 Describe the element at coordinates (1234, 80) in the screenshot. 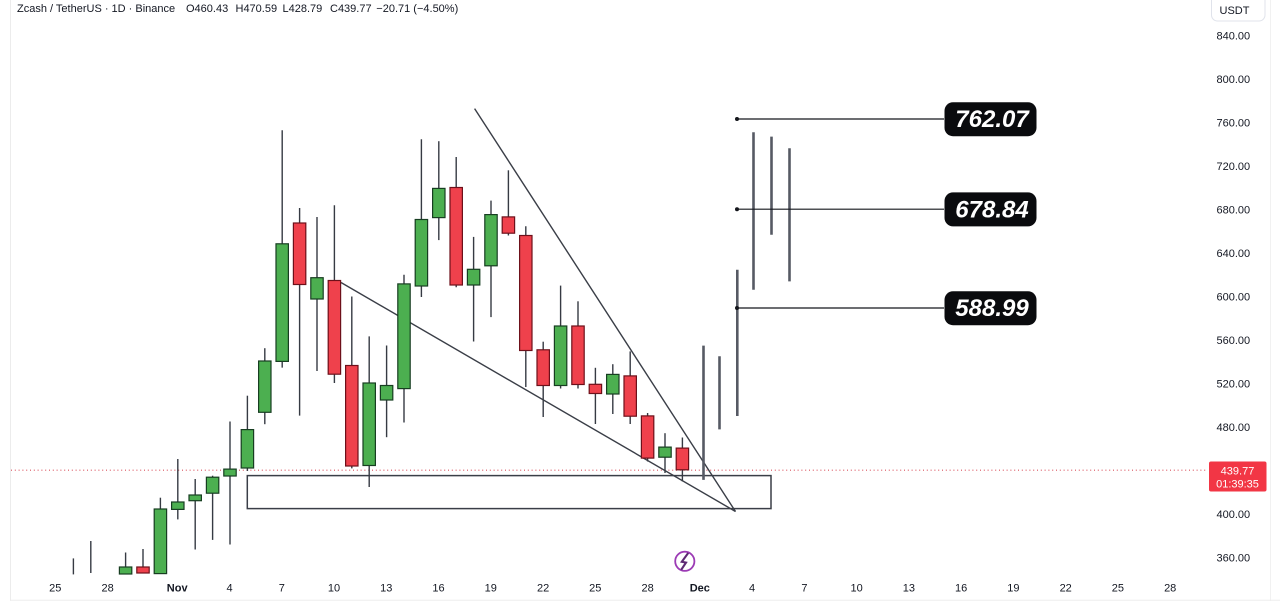

I see `svg-text: 800.00` at that location.